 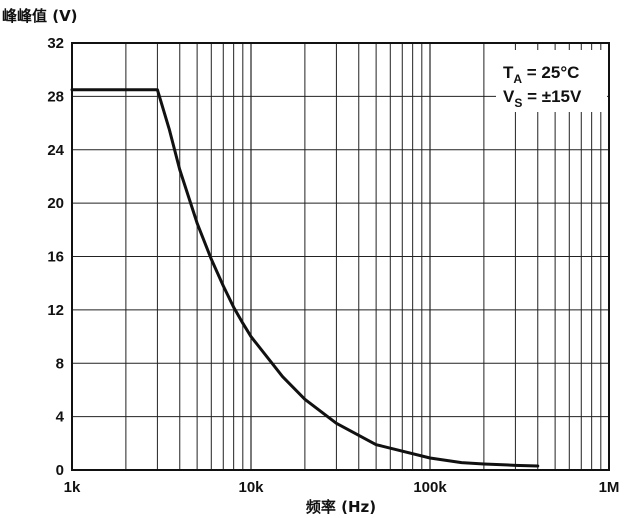 I want to click on y-axis-title: 峰峰值 (V), so click(x=40, y=16).